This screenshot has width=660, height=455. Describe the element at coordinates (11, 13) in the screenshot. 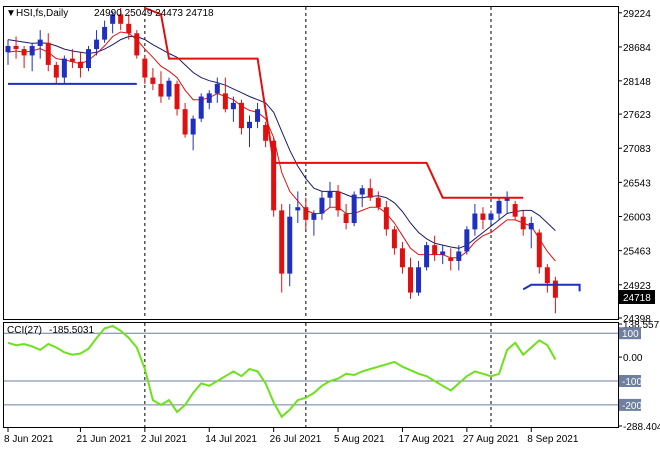

I see `symbol-icon: ▼` at that location.